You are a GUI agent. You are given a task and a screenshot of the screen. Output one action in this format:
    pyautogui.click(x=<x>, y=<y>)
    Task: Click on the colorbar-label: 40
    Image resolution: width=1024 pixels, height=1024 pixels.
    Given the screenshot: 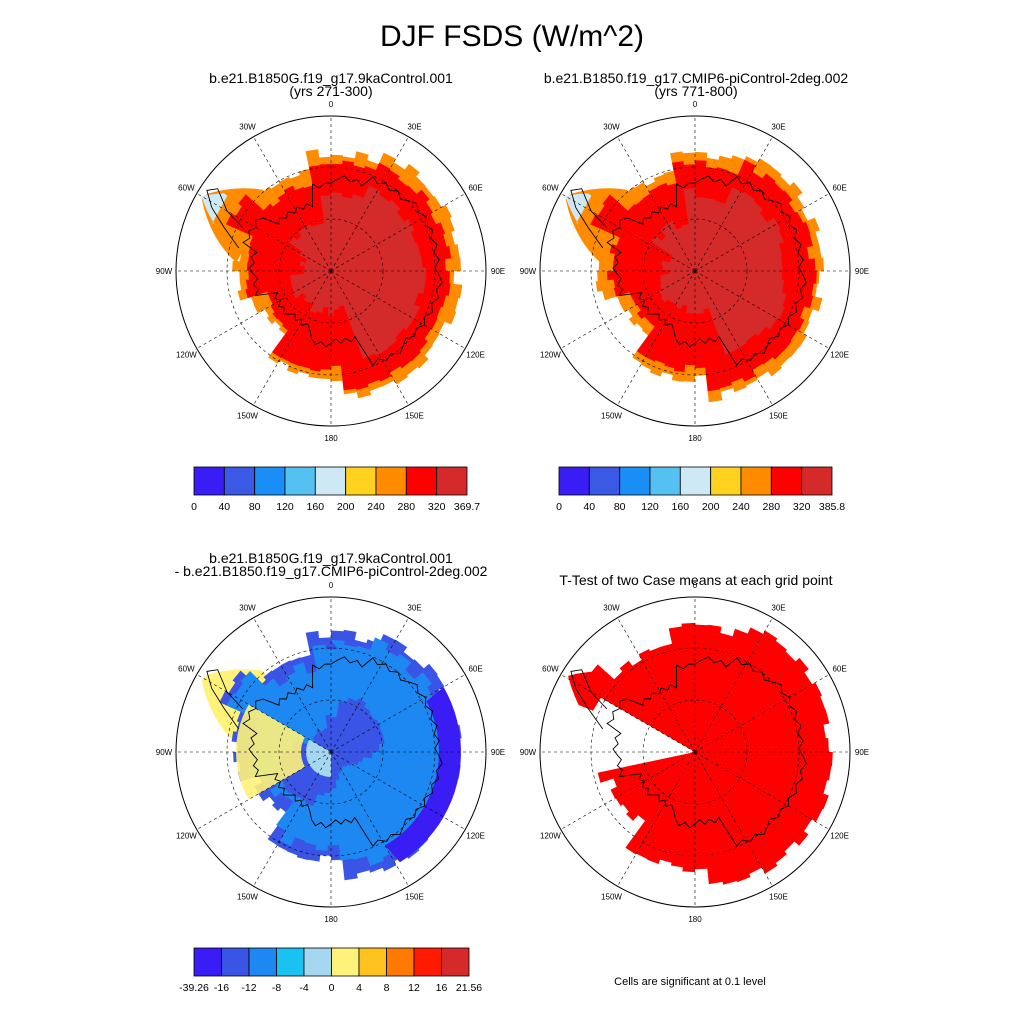 What is the action you would take?
    pyautogui.click(x=224, y=507)
    